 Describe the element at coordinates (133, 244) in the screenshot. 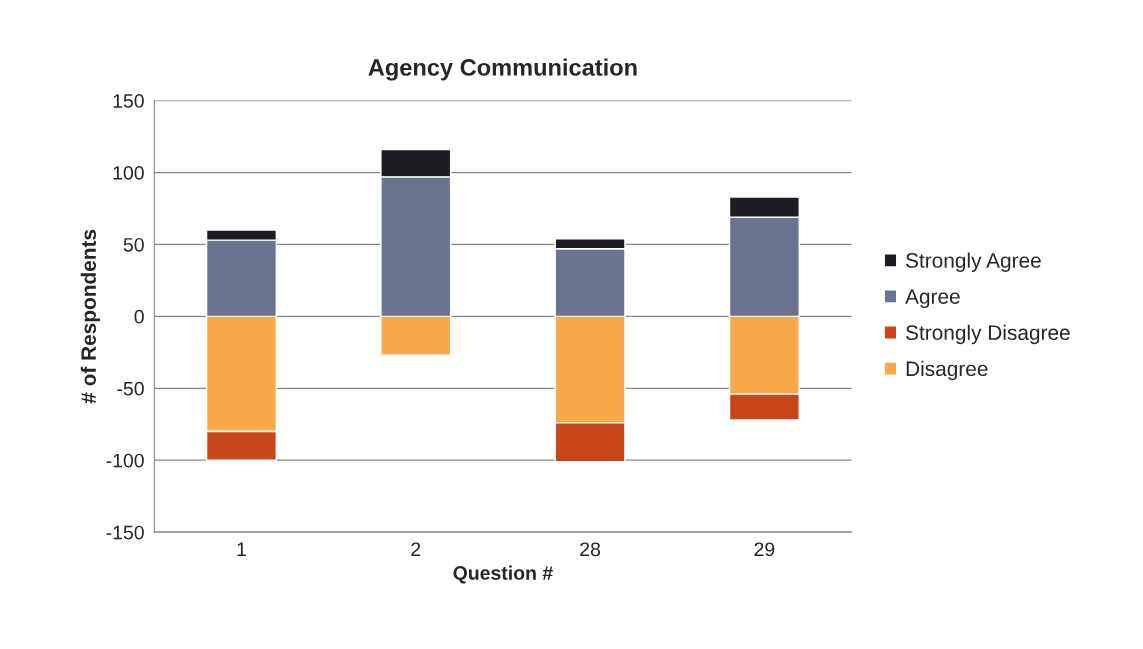

I see `y-tick-label: 50` at that location.